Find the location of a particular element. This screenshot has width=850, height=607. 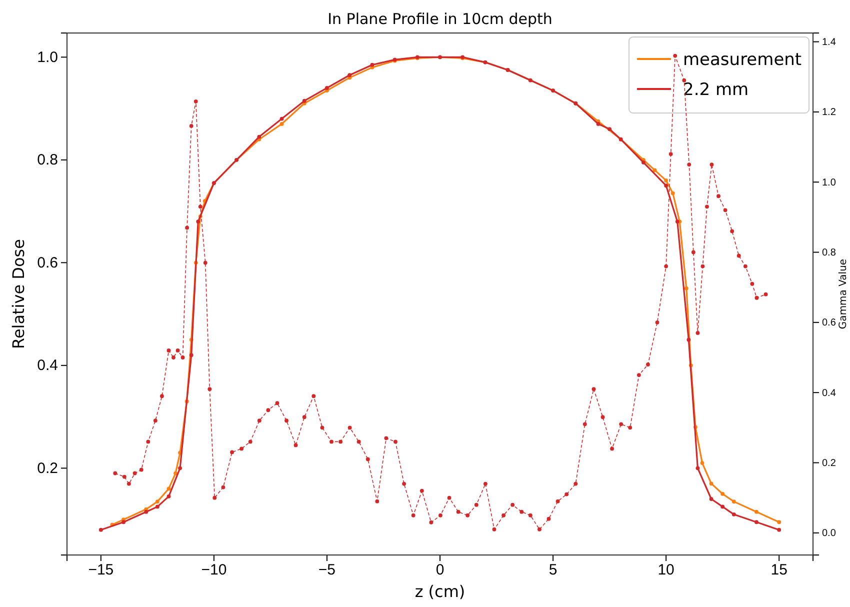

x-axis-title: z (cm) is located at coordinates (440, 591).